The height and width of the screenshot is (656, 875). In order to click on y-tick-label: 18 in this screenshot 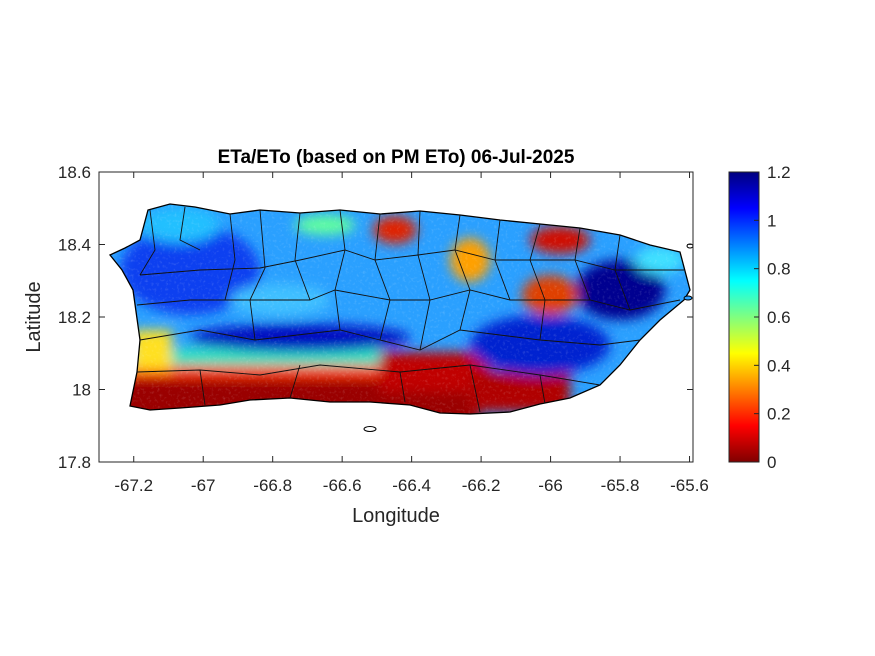, I will do `click(81, 390)`.